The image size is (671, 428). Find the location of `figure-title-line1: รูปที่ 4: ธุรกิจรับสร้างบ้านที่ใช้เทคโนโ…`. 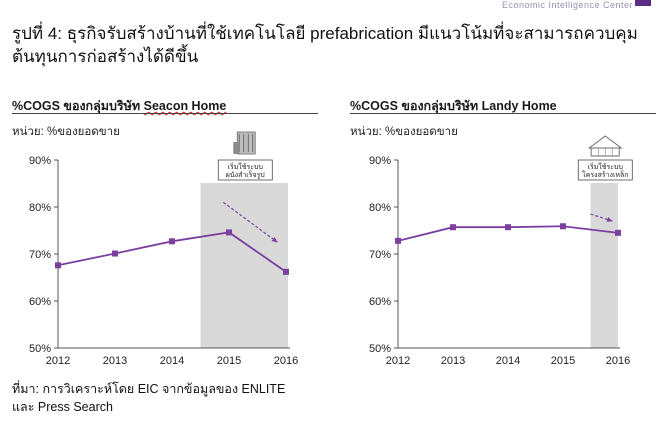

figure-title-line1: รูปที่ 4: ธุรกิจรับสร้างบ้านที่ใช้เทคโนโ… is located at coordinates (325, 33).